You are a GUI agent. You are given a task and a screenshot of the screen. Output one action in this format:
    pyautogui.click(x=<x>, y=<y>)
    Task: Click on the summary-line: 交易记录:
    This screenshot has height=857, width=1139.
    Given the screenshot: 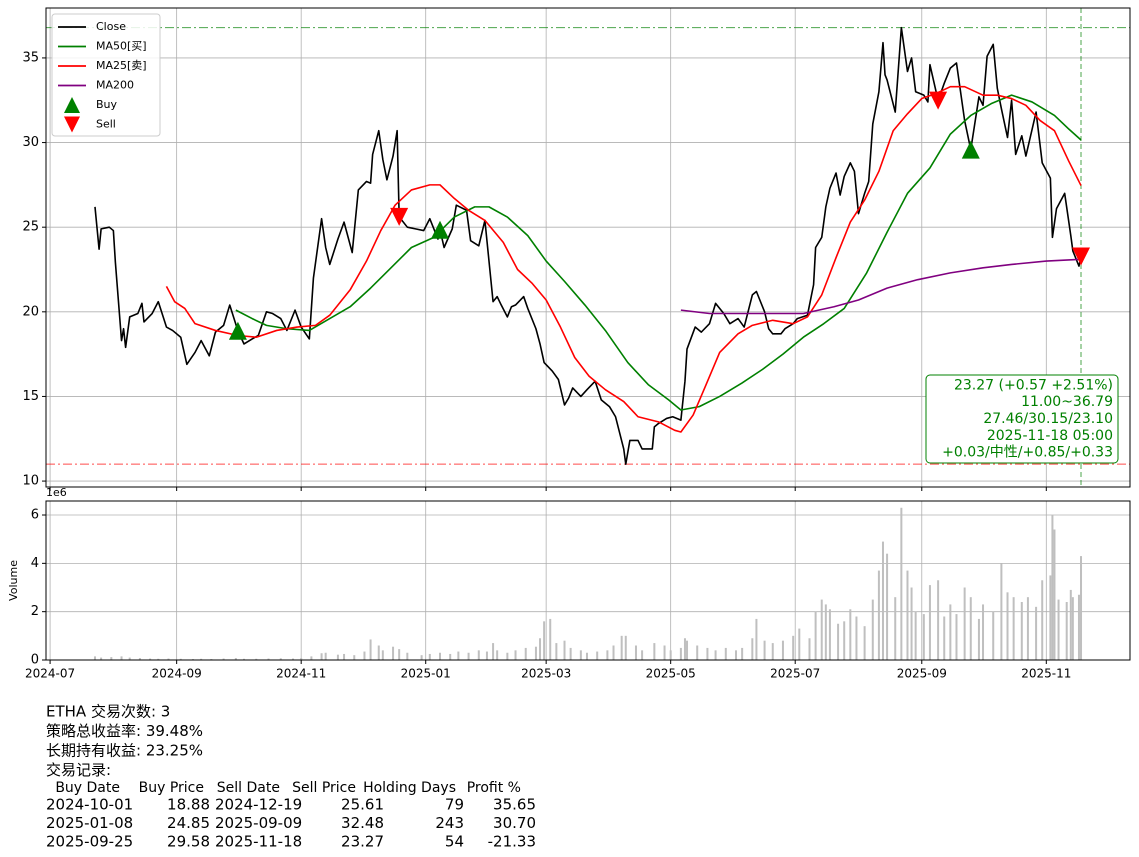 What is the action you would take?
    pyautogui.click(x=78, y=770)
    